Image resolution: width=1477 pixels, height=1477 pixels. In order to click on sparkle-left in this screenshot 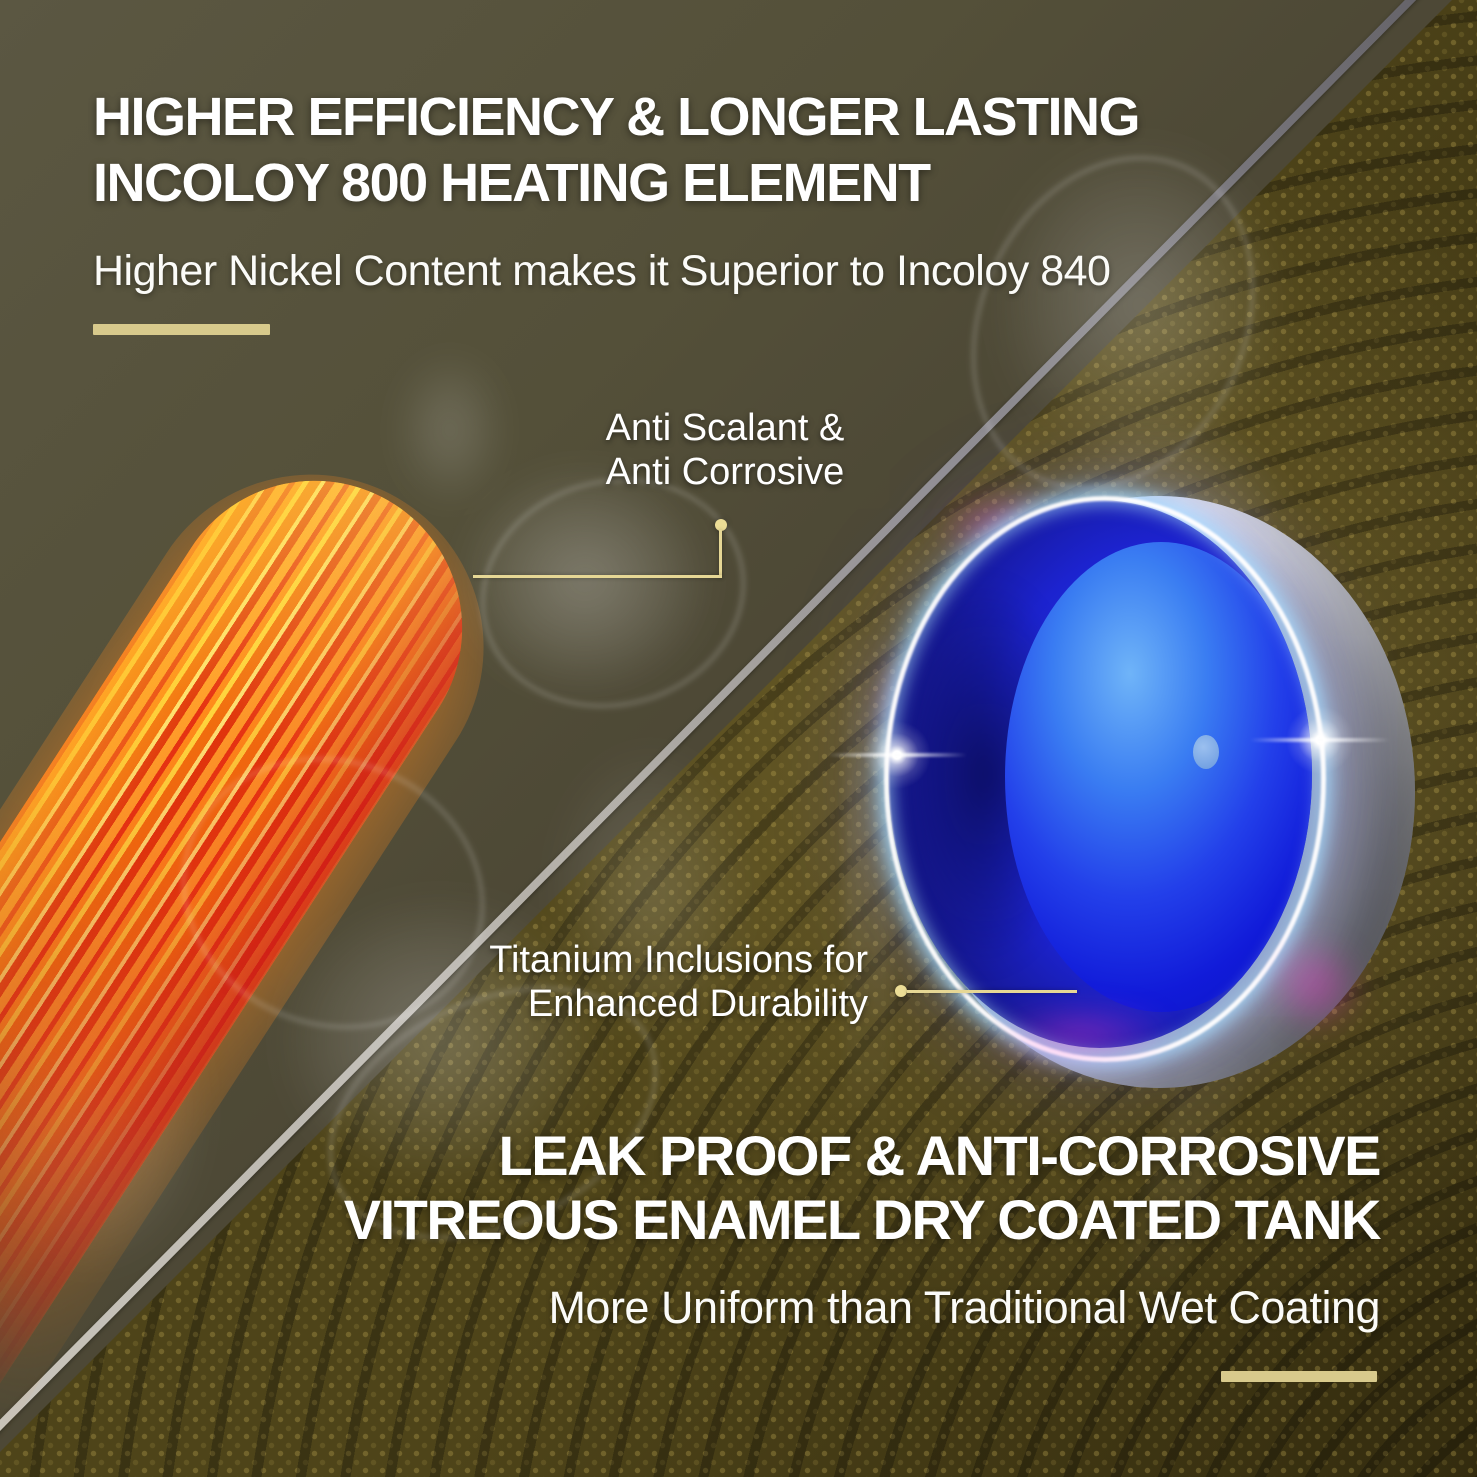, I will do `click(897, 755)`.